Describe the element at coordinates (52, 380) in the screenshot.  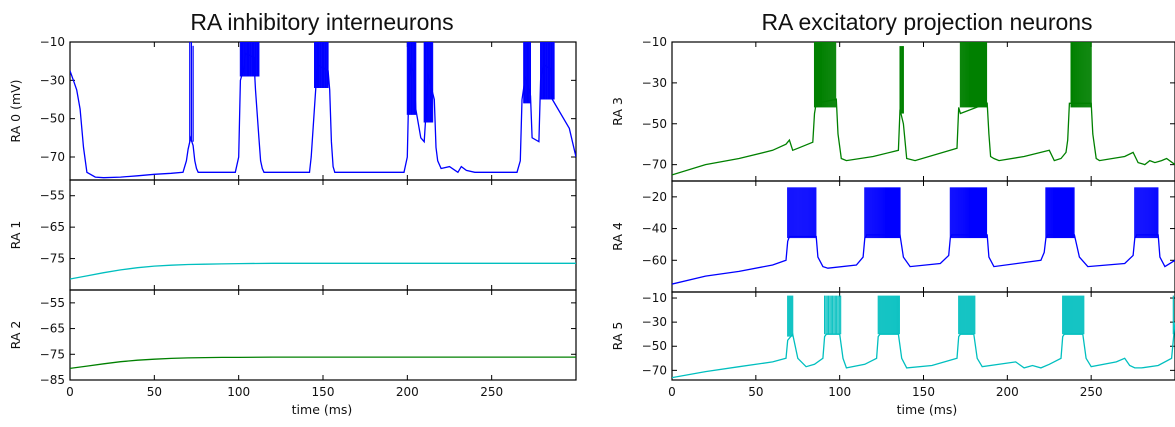
I see `y-tick-label: −85` at that location.